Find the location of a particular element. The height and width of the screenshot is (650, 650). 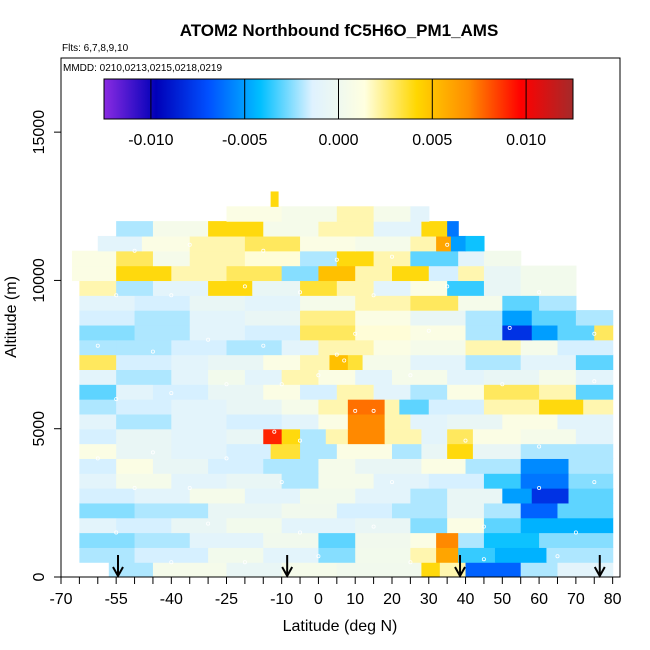

x-tick-label: 80 is located at coordinates (613, 599).